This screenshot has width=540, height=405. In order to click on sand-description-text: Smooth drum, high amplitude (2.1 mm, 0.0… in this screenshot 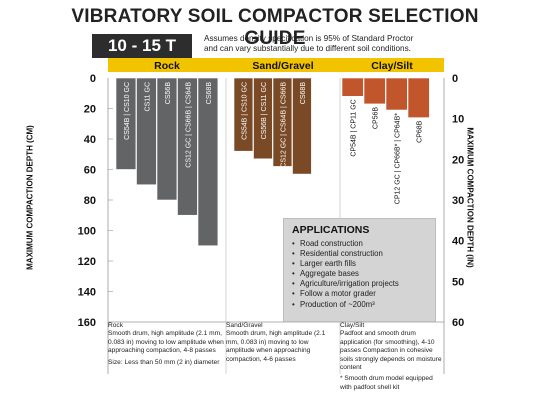, I will do `click(276, 346)`.